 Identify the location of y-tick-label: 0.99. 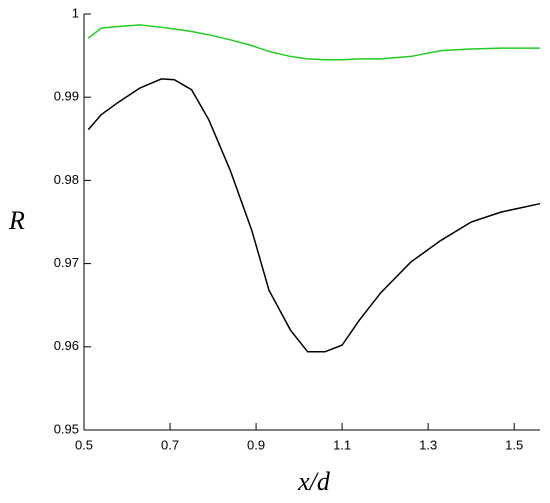
(66, 96).